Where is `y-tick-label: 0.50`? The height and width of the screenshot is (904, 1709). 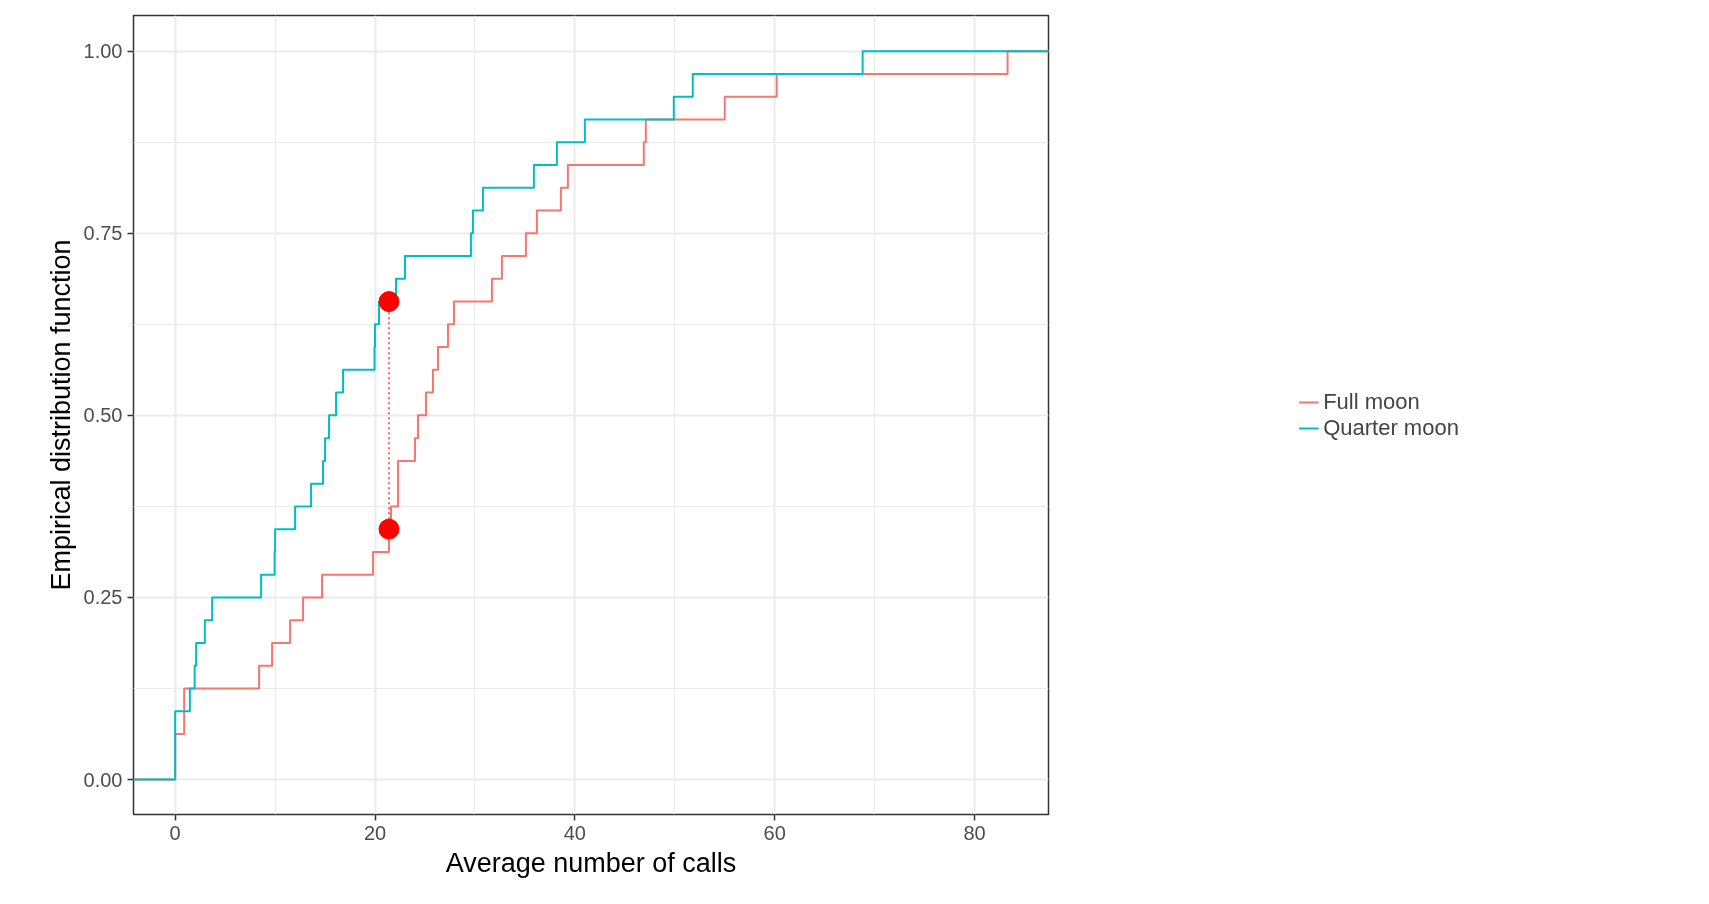 y-tick-label: 0.50 is located at coordinates (103, 415).